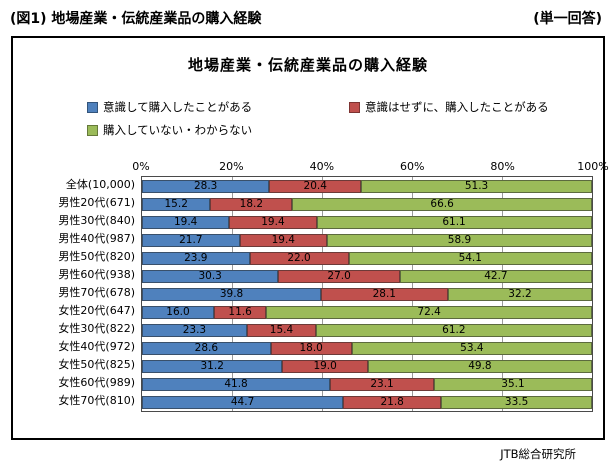  What do you see at coordinates (479, 366) in the screenshot?
I see `bar-segment: 49.8` at bounding box center [479, 366].